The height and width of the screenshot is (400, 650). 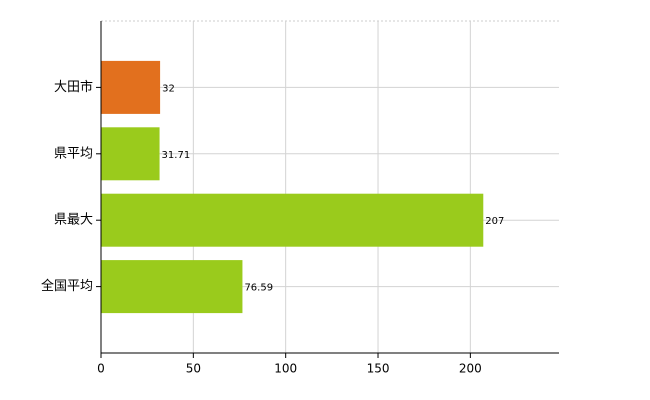 I want to click on y-tick-label: 県平均, so click(x=73, y=153).